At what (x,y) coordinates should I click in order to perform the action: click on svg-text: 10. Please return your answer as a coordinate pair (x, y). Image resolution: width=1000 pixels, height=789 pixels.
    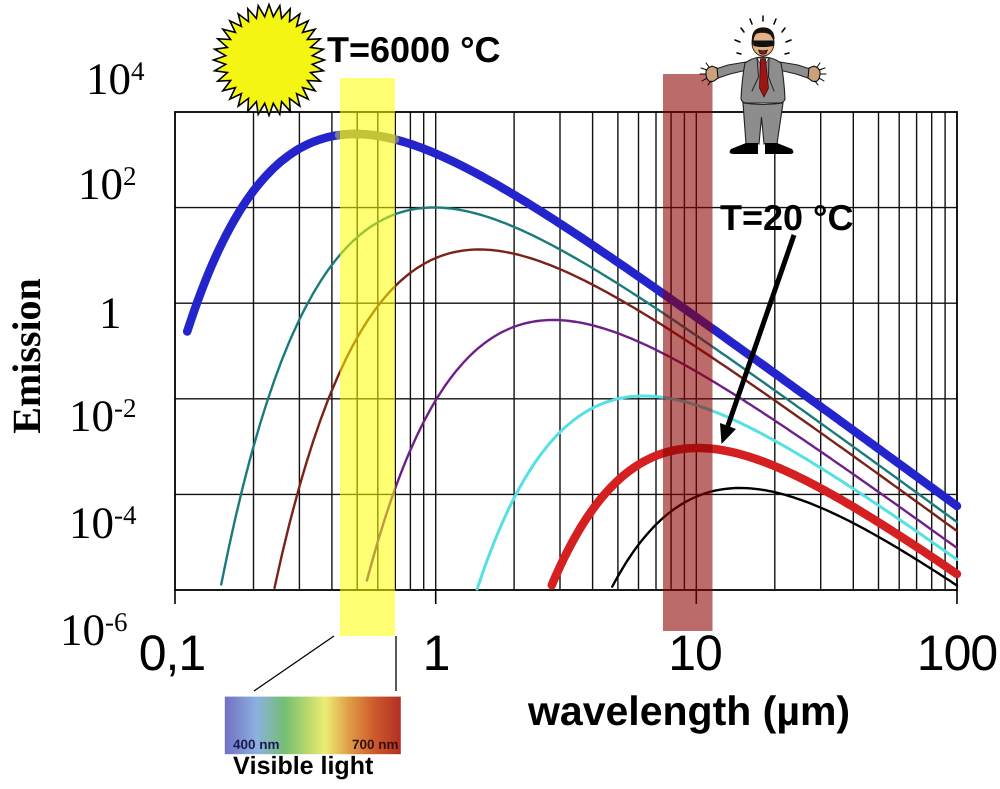
    Looking at the image, I should click on (695, 653).